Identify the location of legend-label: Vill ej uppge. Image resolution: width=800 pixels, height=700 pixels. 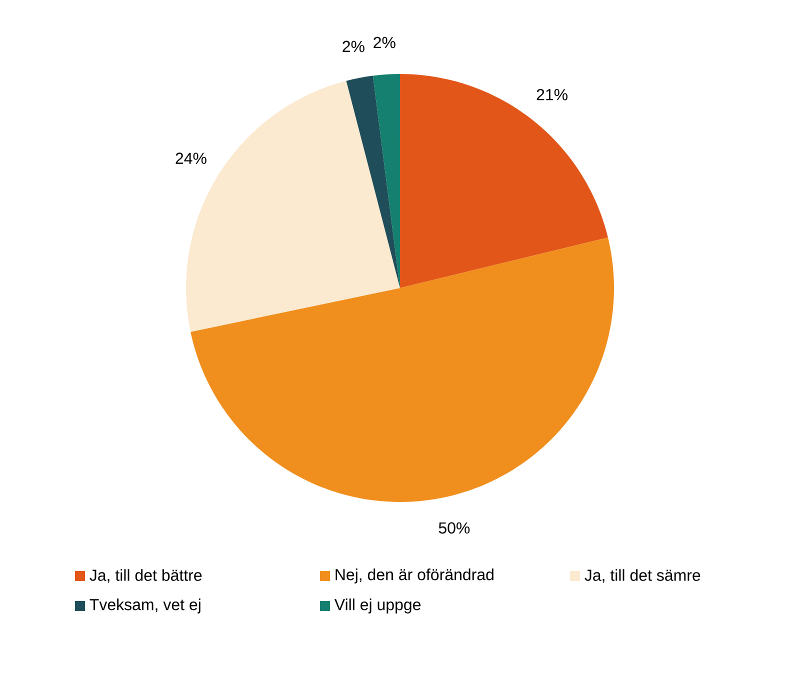
(377, 606).